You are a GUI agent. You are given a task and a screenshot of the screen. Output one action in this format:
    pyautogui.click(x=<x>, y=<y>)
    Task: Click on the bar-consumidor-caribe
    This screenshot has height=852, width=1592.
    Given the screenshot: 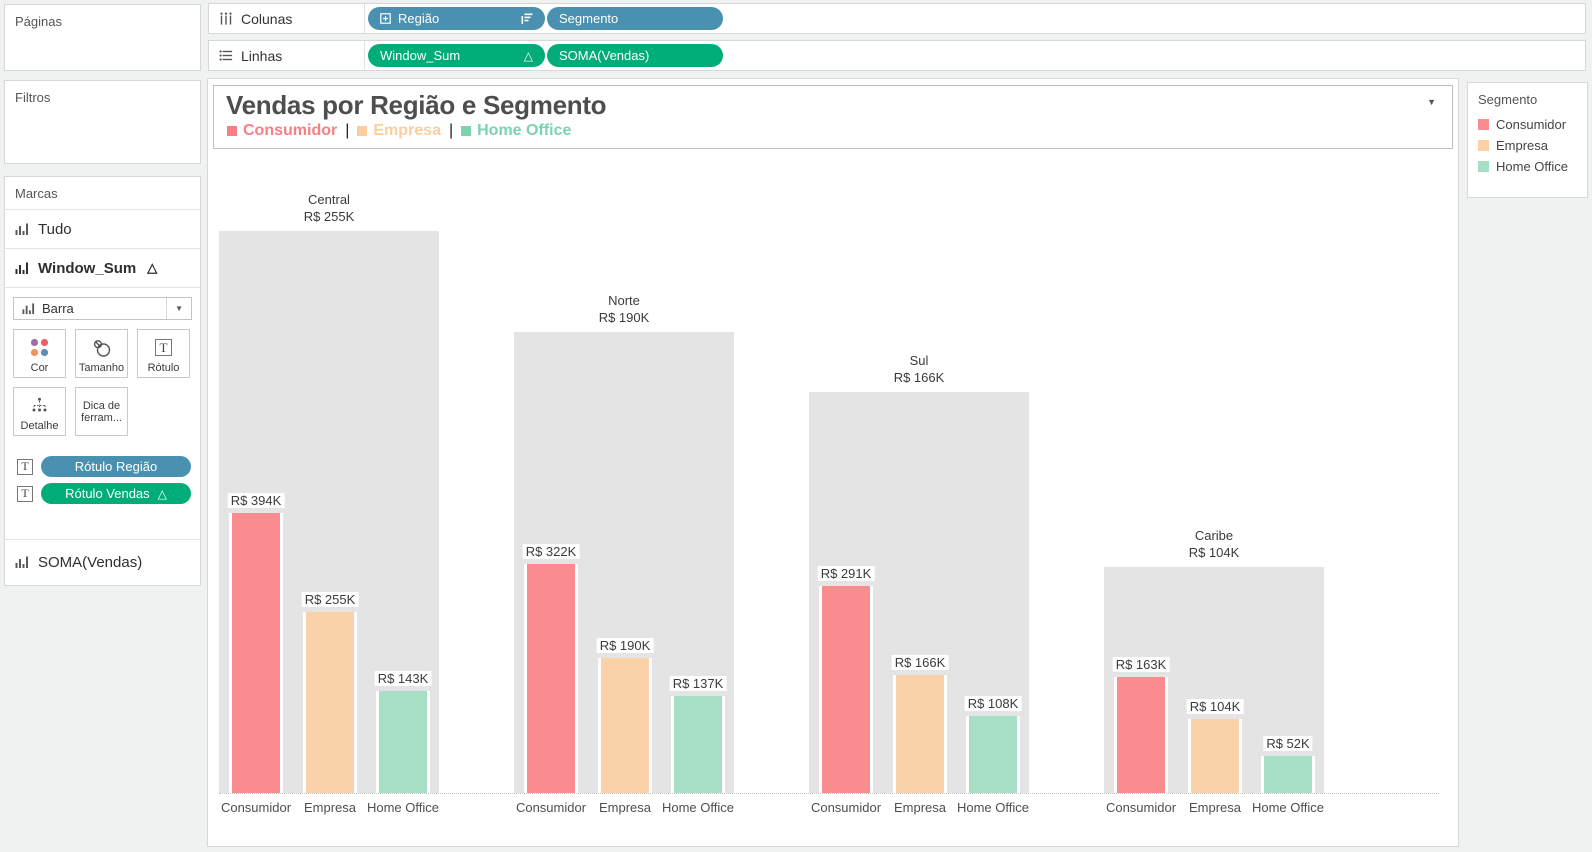 What is the action you would take?
    pyautogui.click(x=1141, y=735)
    